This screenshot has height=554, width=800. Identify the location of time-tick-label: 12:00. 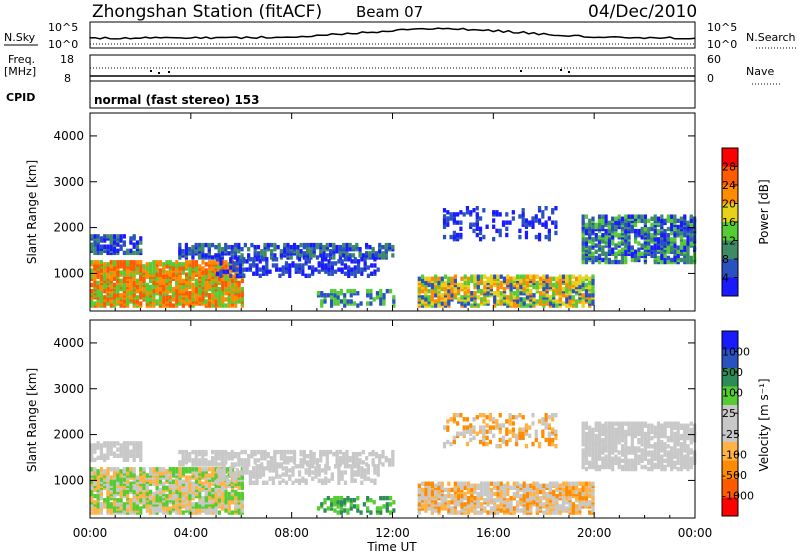
(392, 533).